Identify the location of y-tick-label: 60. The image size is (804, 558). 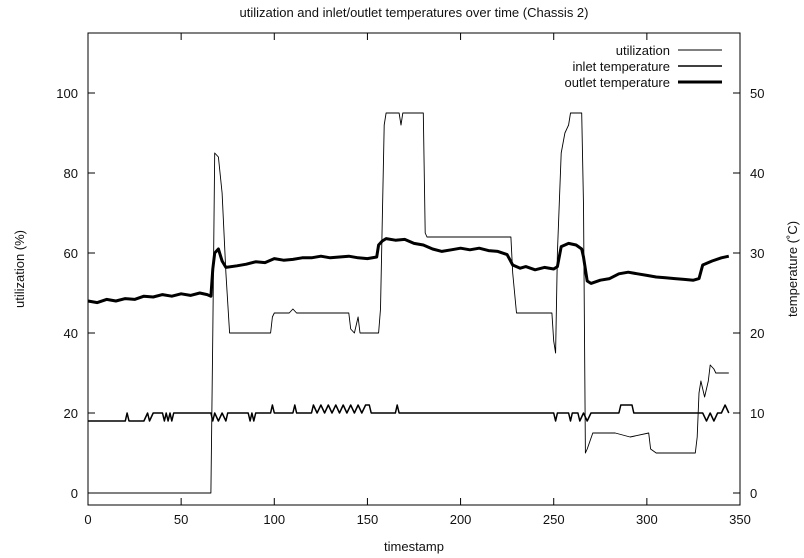
(71, 253).